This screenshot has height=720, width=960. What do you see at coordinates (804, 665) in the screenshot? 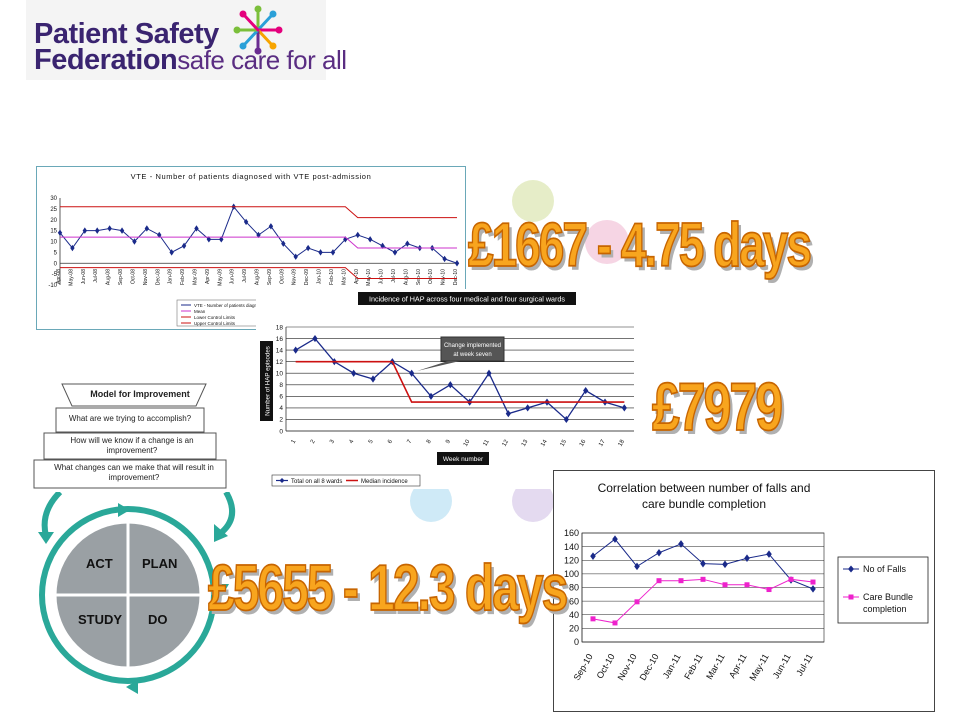
I see `falls-xtick-label: Jul-11` at bounding box center [804, 665].